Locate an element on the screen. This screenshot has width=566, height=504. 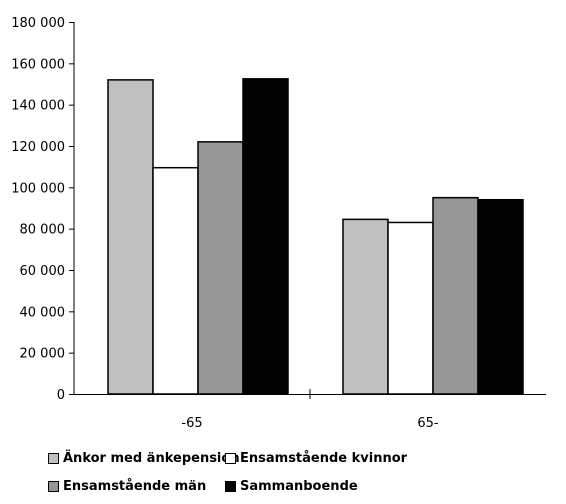
legend-item-sammanboende: Sammanboende is located at coordinates (291, 486).